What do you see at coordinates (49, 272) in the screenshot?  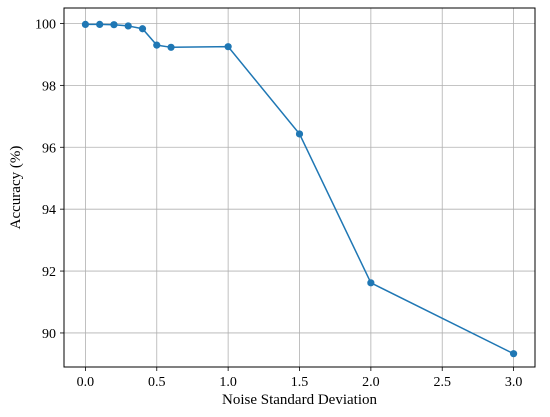 I see `y-tick-label: 92` at bounding box center [49, 272].